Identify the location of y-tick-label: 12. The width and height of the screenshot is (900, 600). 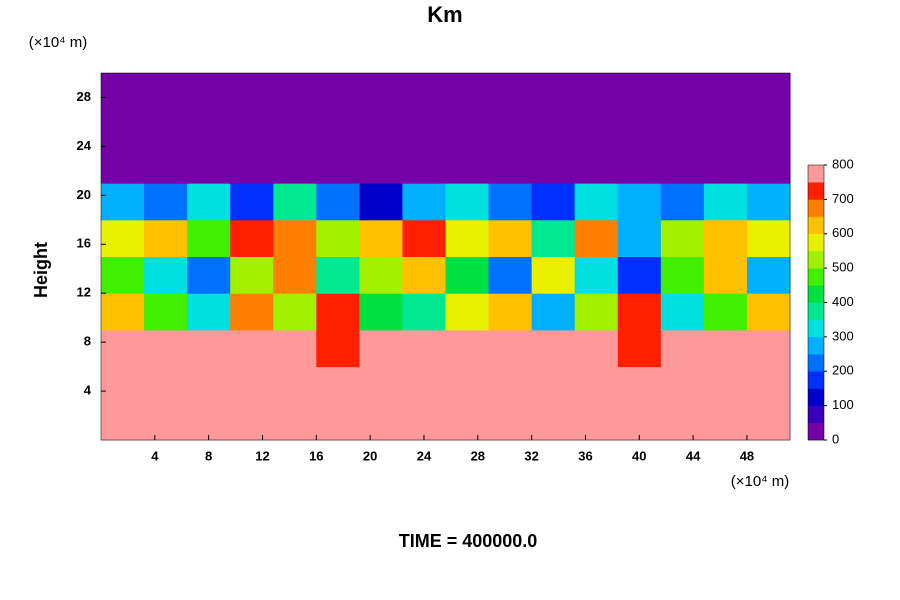
(84, 292).